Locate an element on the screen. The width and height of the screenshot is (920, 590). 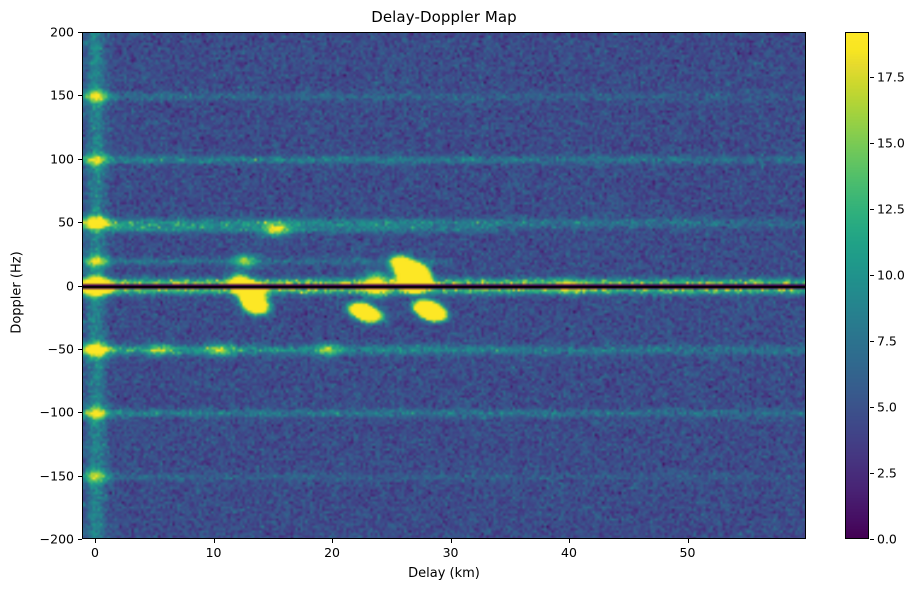
colorbar is located at coordinates (857, 285).